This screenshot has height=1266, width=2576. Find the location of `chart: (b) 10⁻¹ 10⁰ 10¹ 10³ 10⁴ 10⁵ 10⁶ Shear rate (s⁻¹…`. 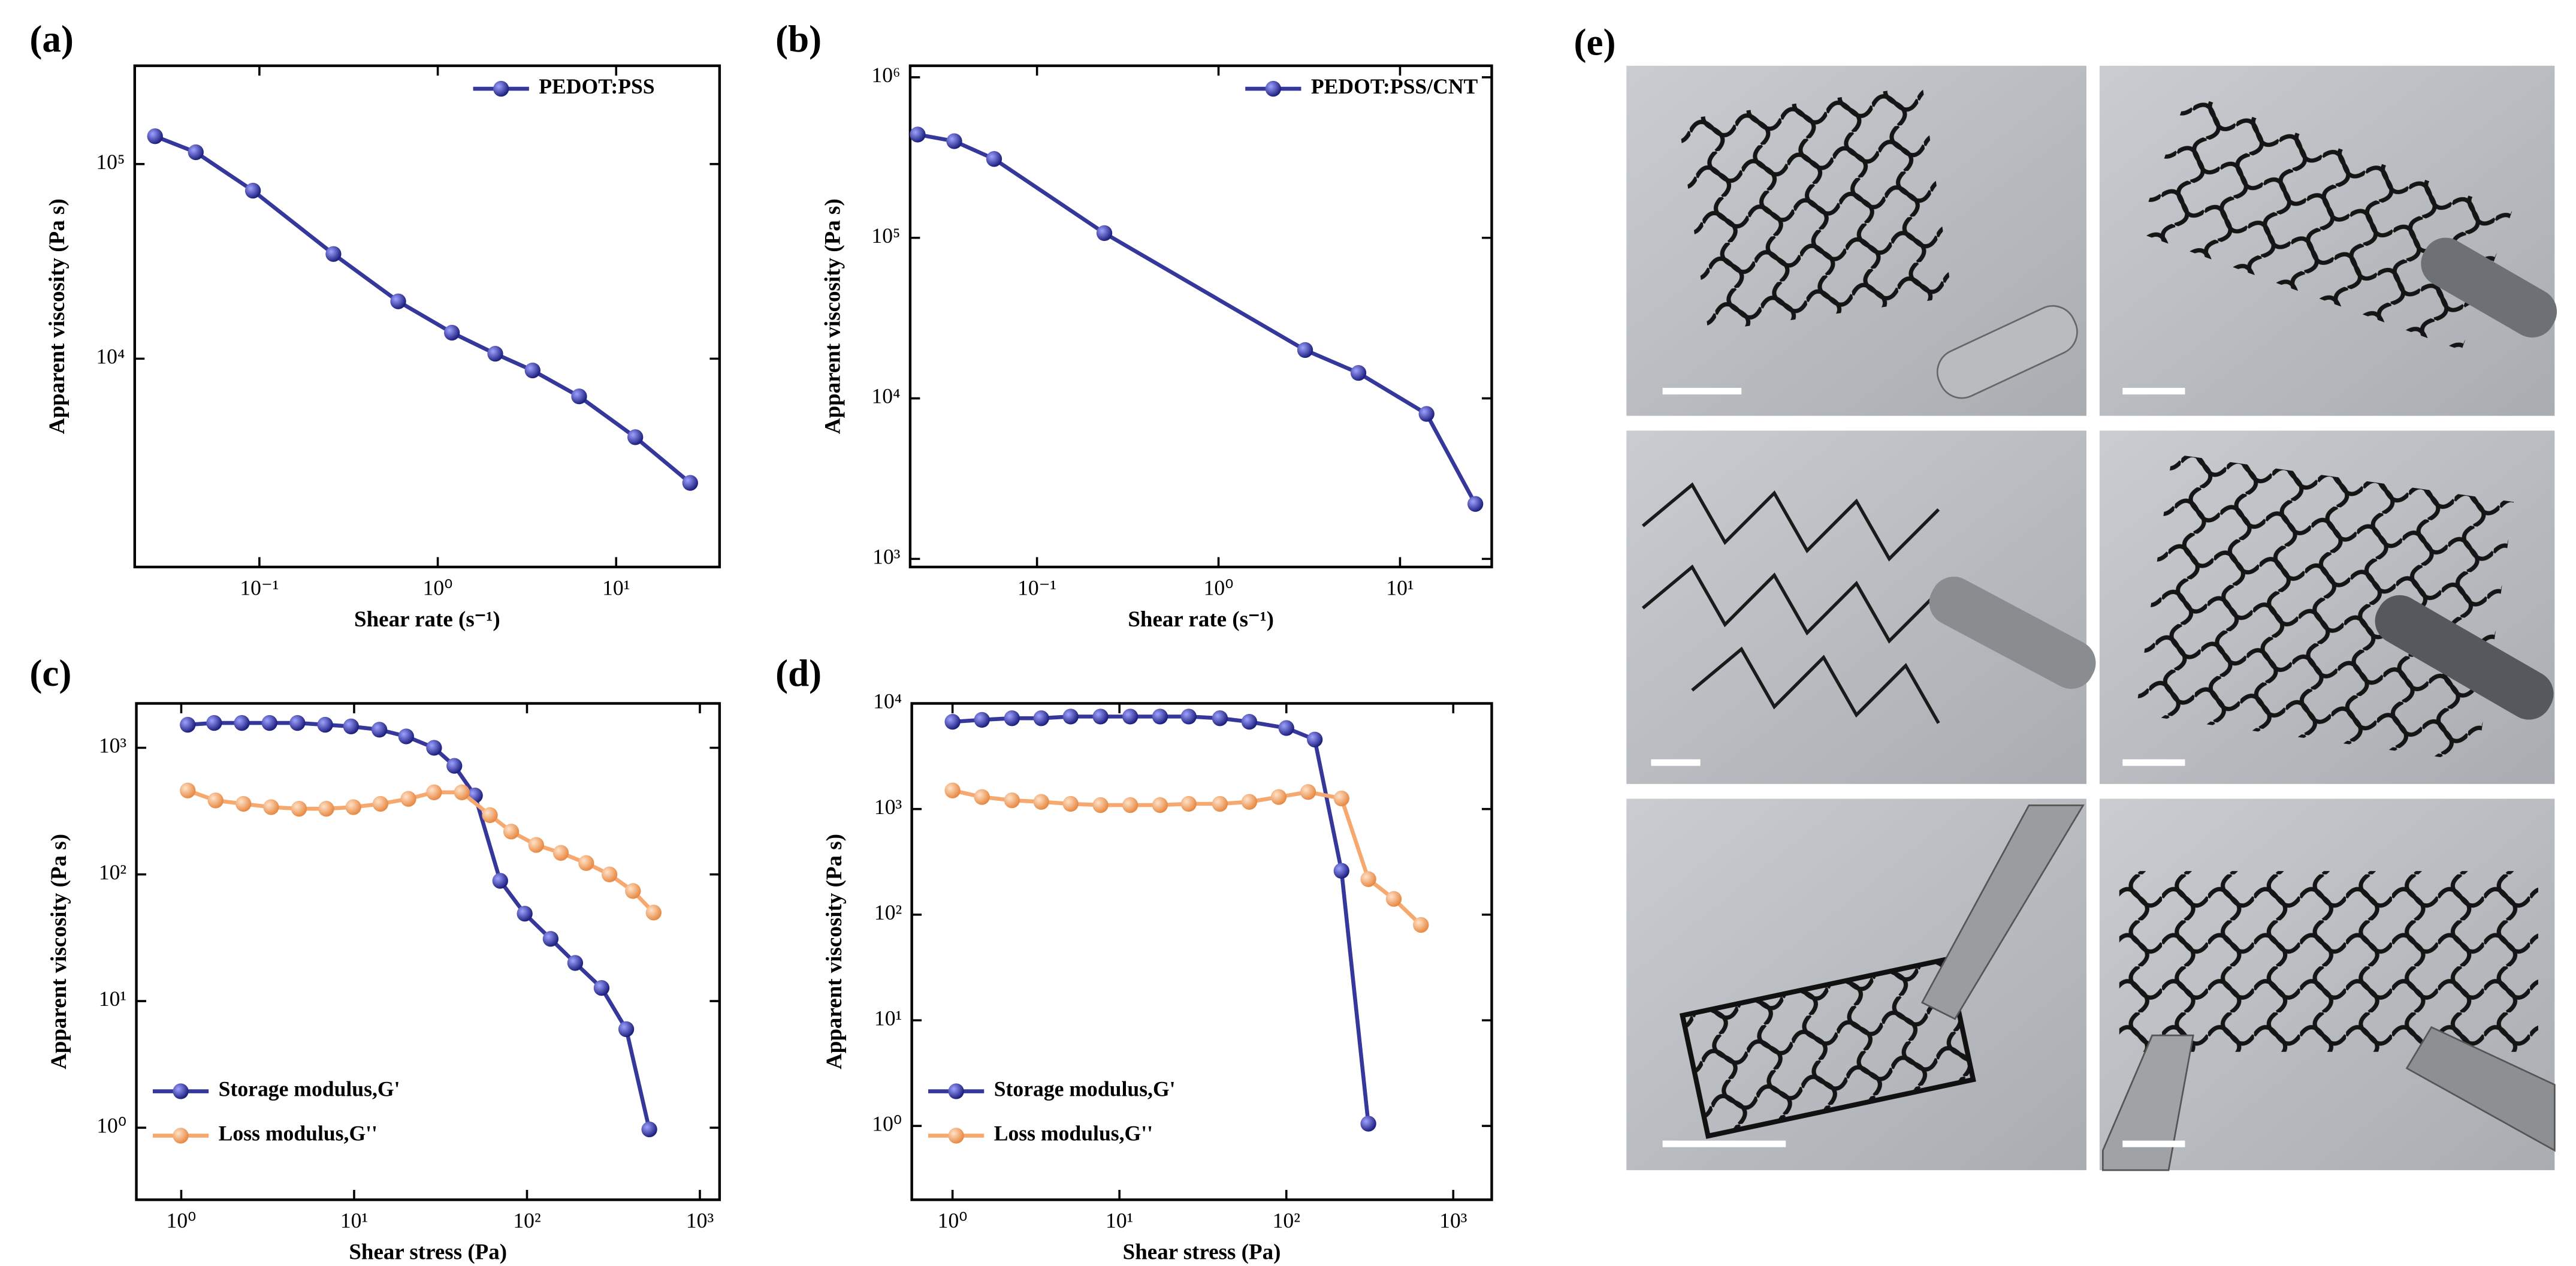

chart: (b) 10⁻¹ 10⁰ 10¹ 10³ 10⁴ 10⁵ 10⁶ Shear rate (s⁻¹… is located at coordinates (1134, 325).